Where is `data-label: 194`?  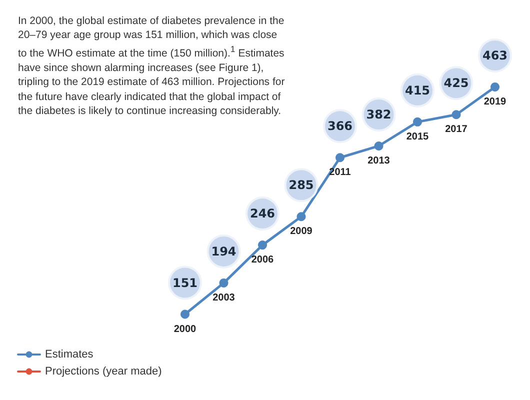
data-label: 194 is located at coordinates (223, 251).